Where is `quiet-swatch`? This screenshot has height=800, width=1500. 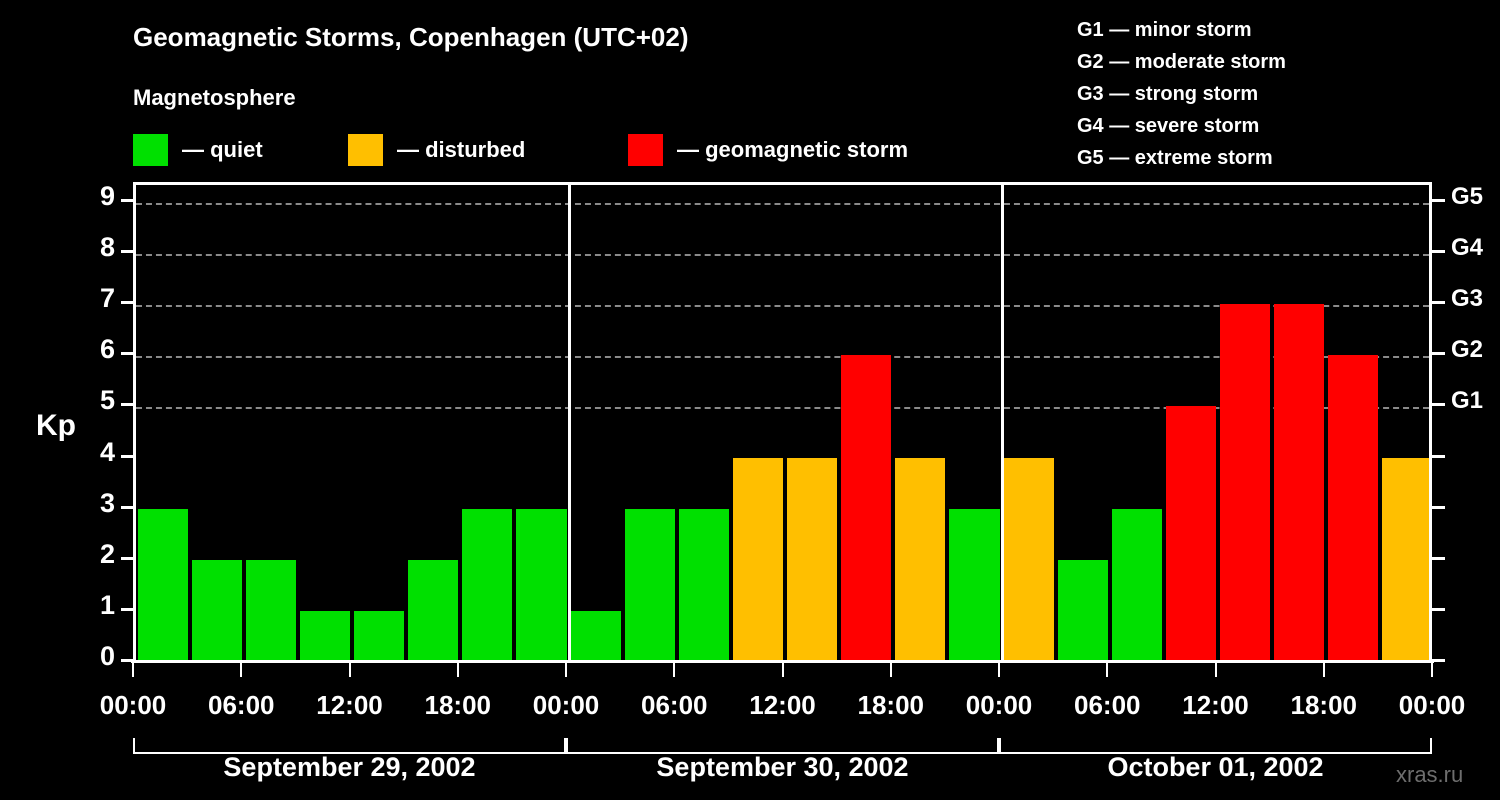
quiet-swatch is located at coordinates (150, 150).